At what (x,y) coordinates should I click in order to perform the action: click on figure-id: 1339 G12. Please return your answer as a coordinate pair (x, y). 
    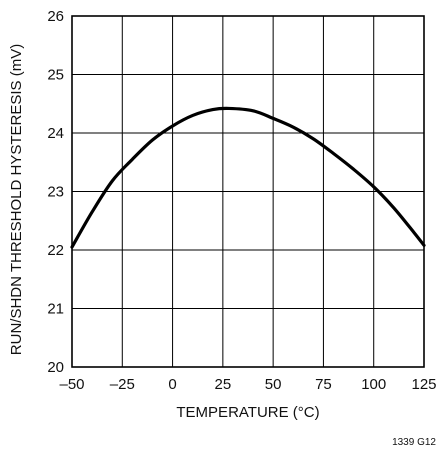
    Looking at the image, I should click on (414, 442).